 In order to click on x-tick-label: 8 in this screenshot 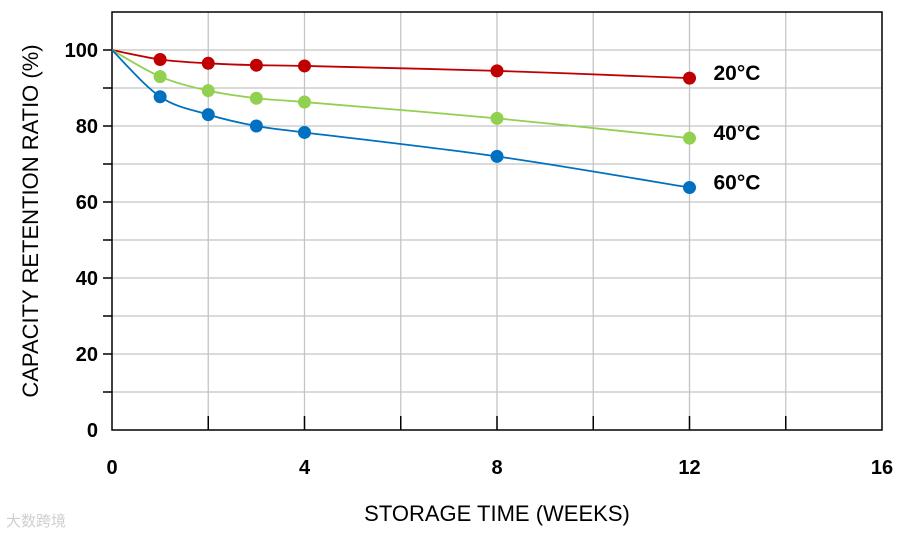, I will do `click(496, 468)`.